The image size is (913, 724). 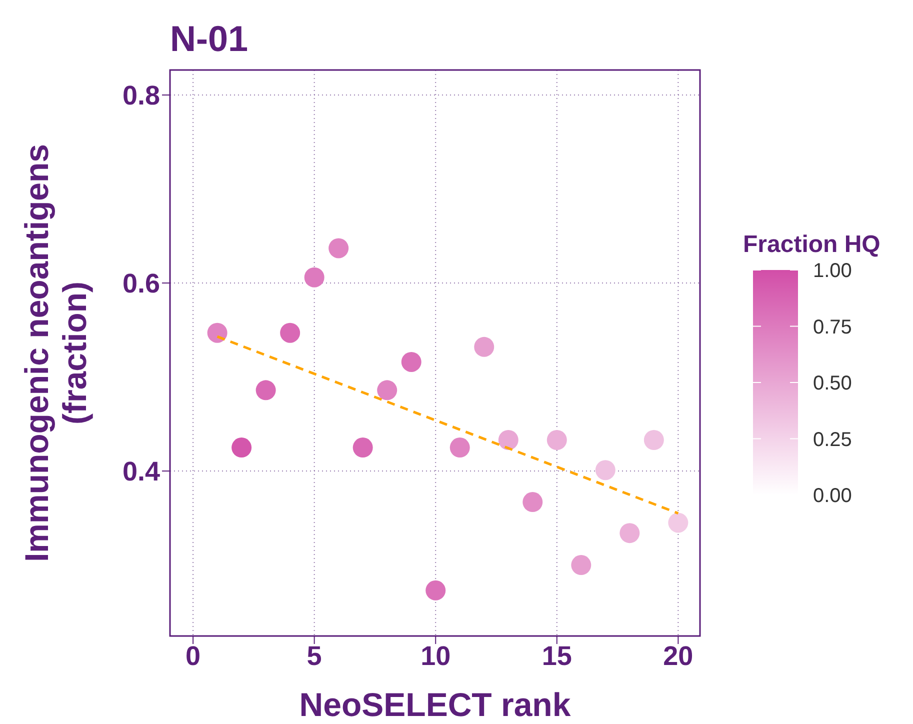 I want to click on color-bar-label: 0.75, so click(x=832, y=327).